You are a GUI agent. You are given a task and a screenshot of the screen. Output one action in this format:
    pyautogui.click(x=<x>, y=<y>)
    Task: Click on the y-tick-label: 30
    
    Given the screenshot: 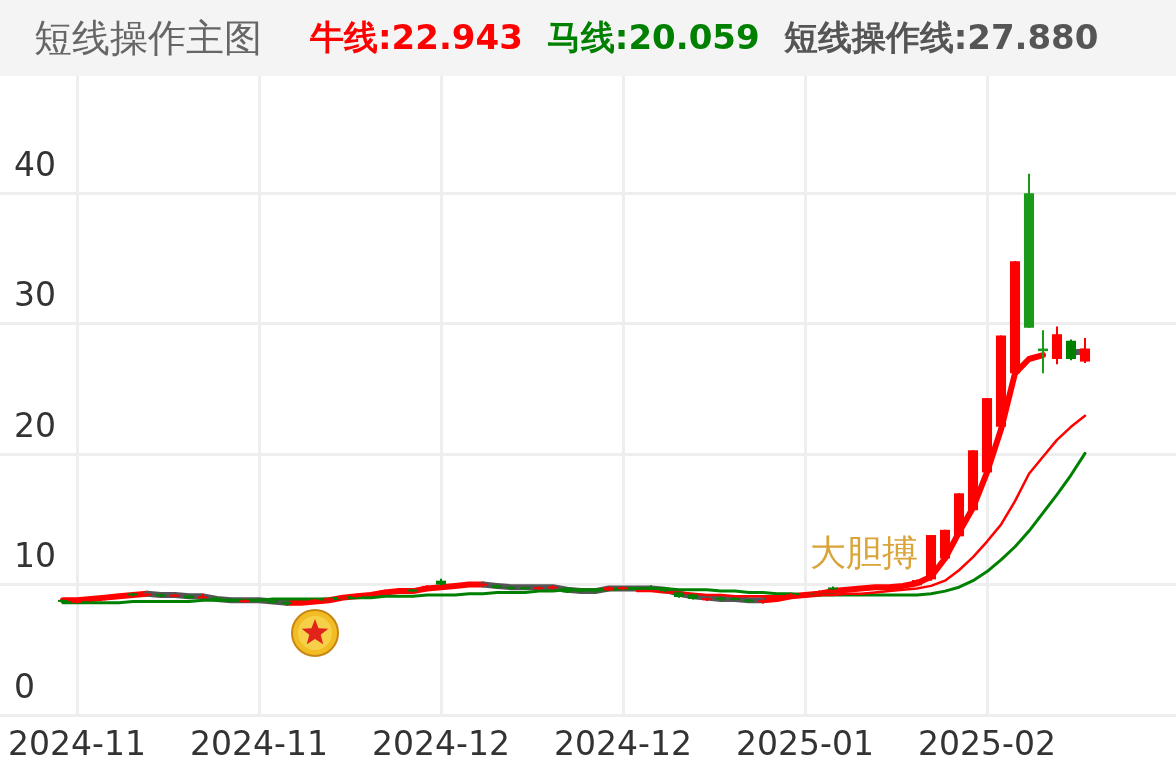 What is the action you would take?
    pyautogui.click(x=35, y=295)
    